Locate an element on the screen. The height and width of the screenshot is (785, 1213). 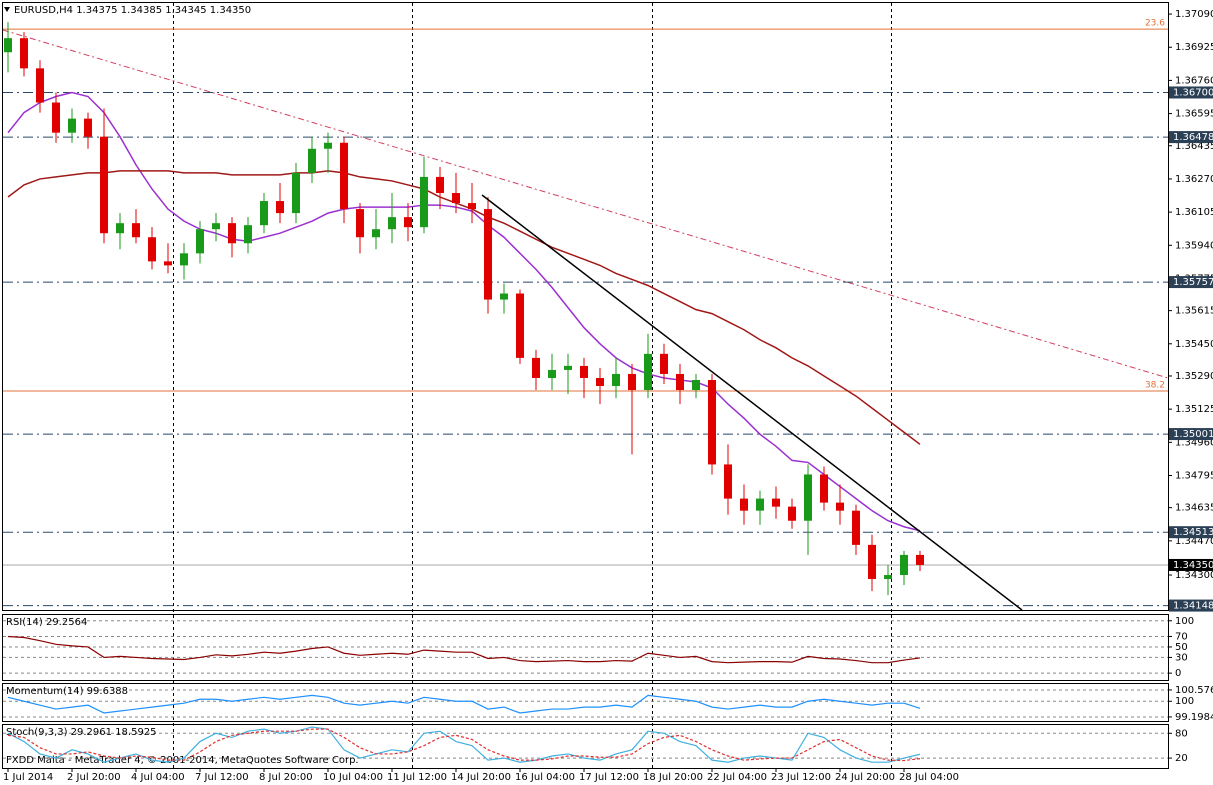
y-tick-label: 30 is located at coordinates (1181, 657).